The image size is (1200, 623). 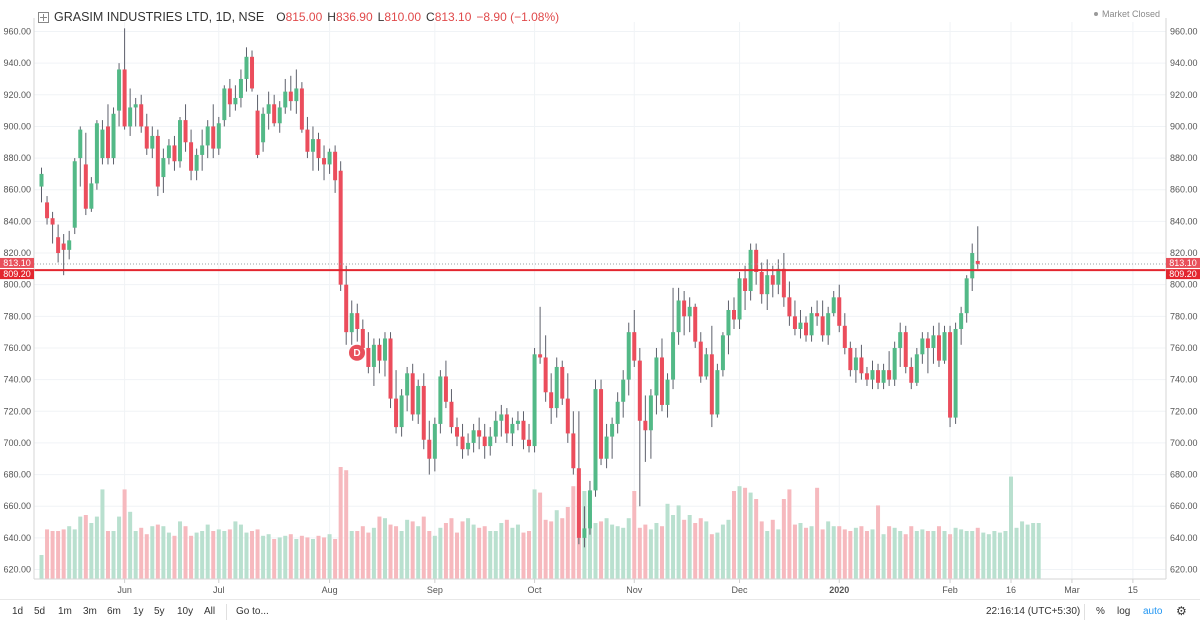 What do you see at coordinates (40, 611) in the screenshot?
I see `range-5d-button: 5d` at bounding box center [40, 611].